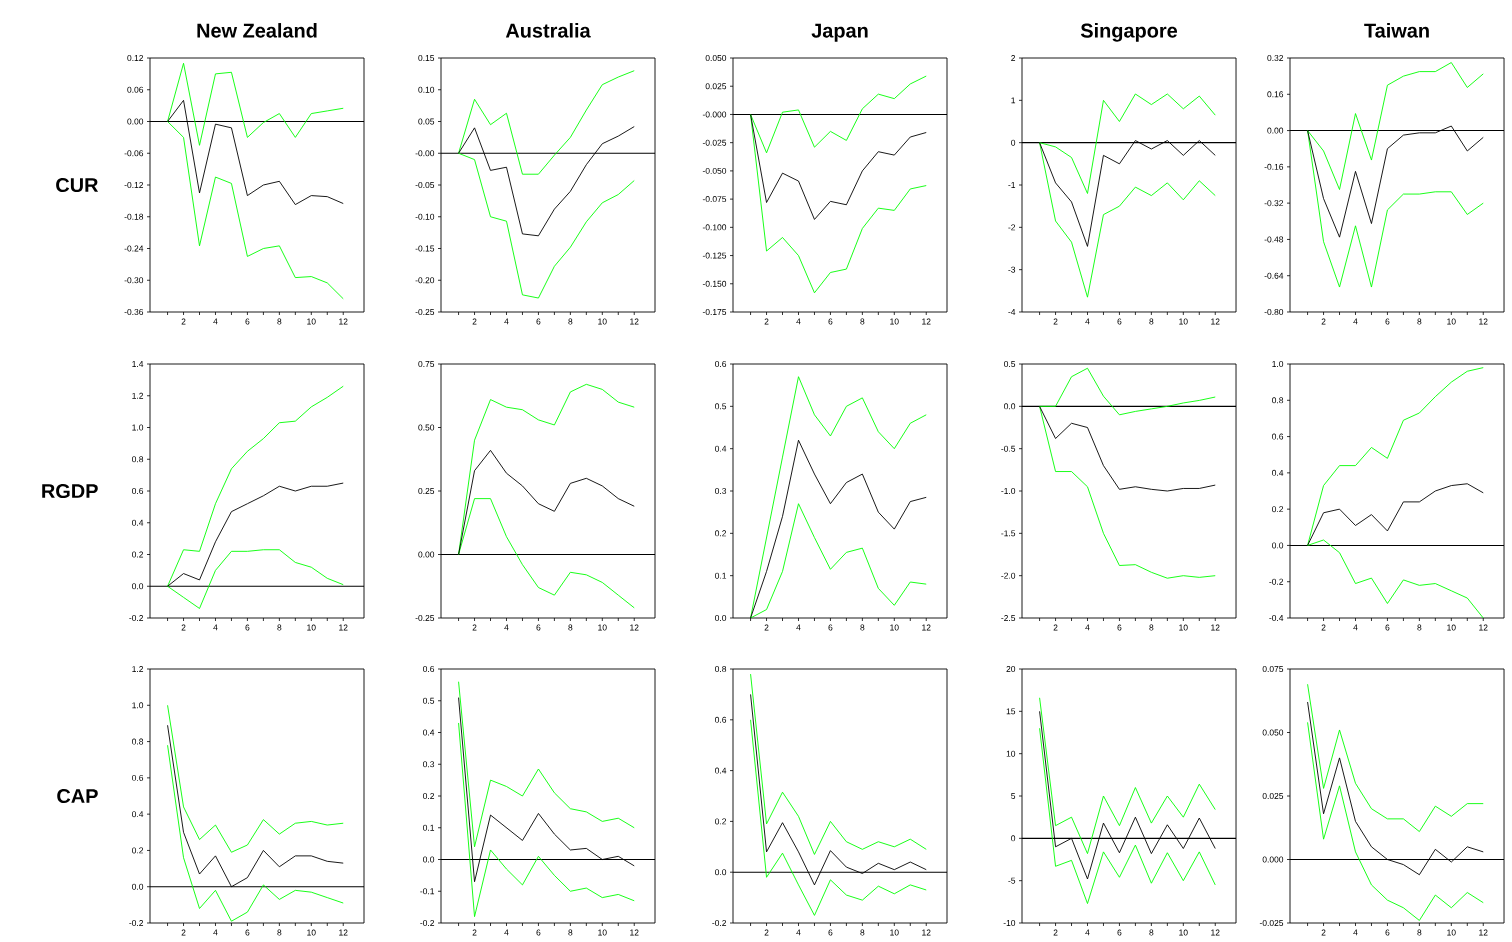 The width and height of the screenshot is (1512, 942). I want to click on y-tick-label: 2, so click(1013, 58).